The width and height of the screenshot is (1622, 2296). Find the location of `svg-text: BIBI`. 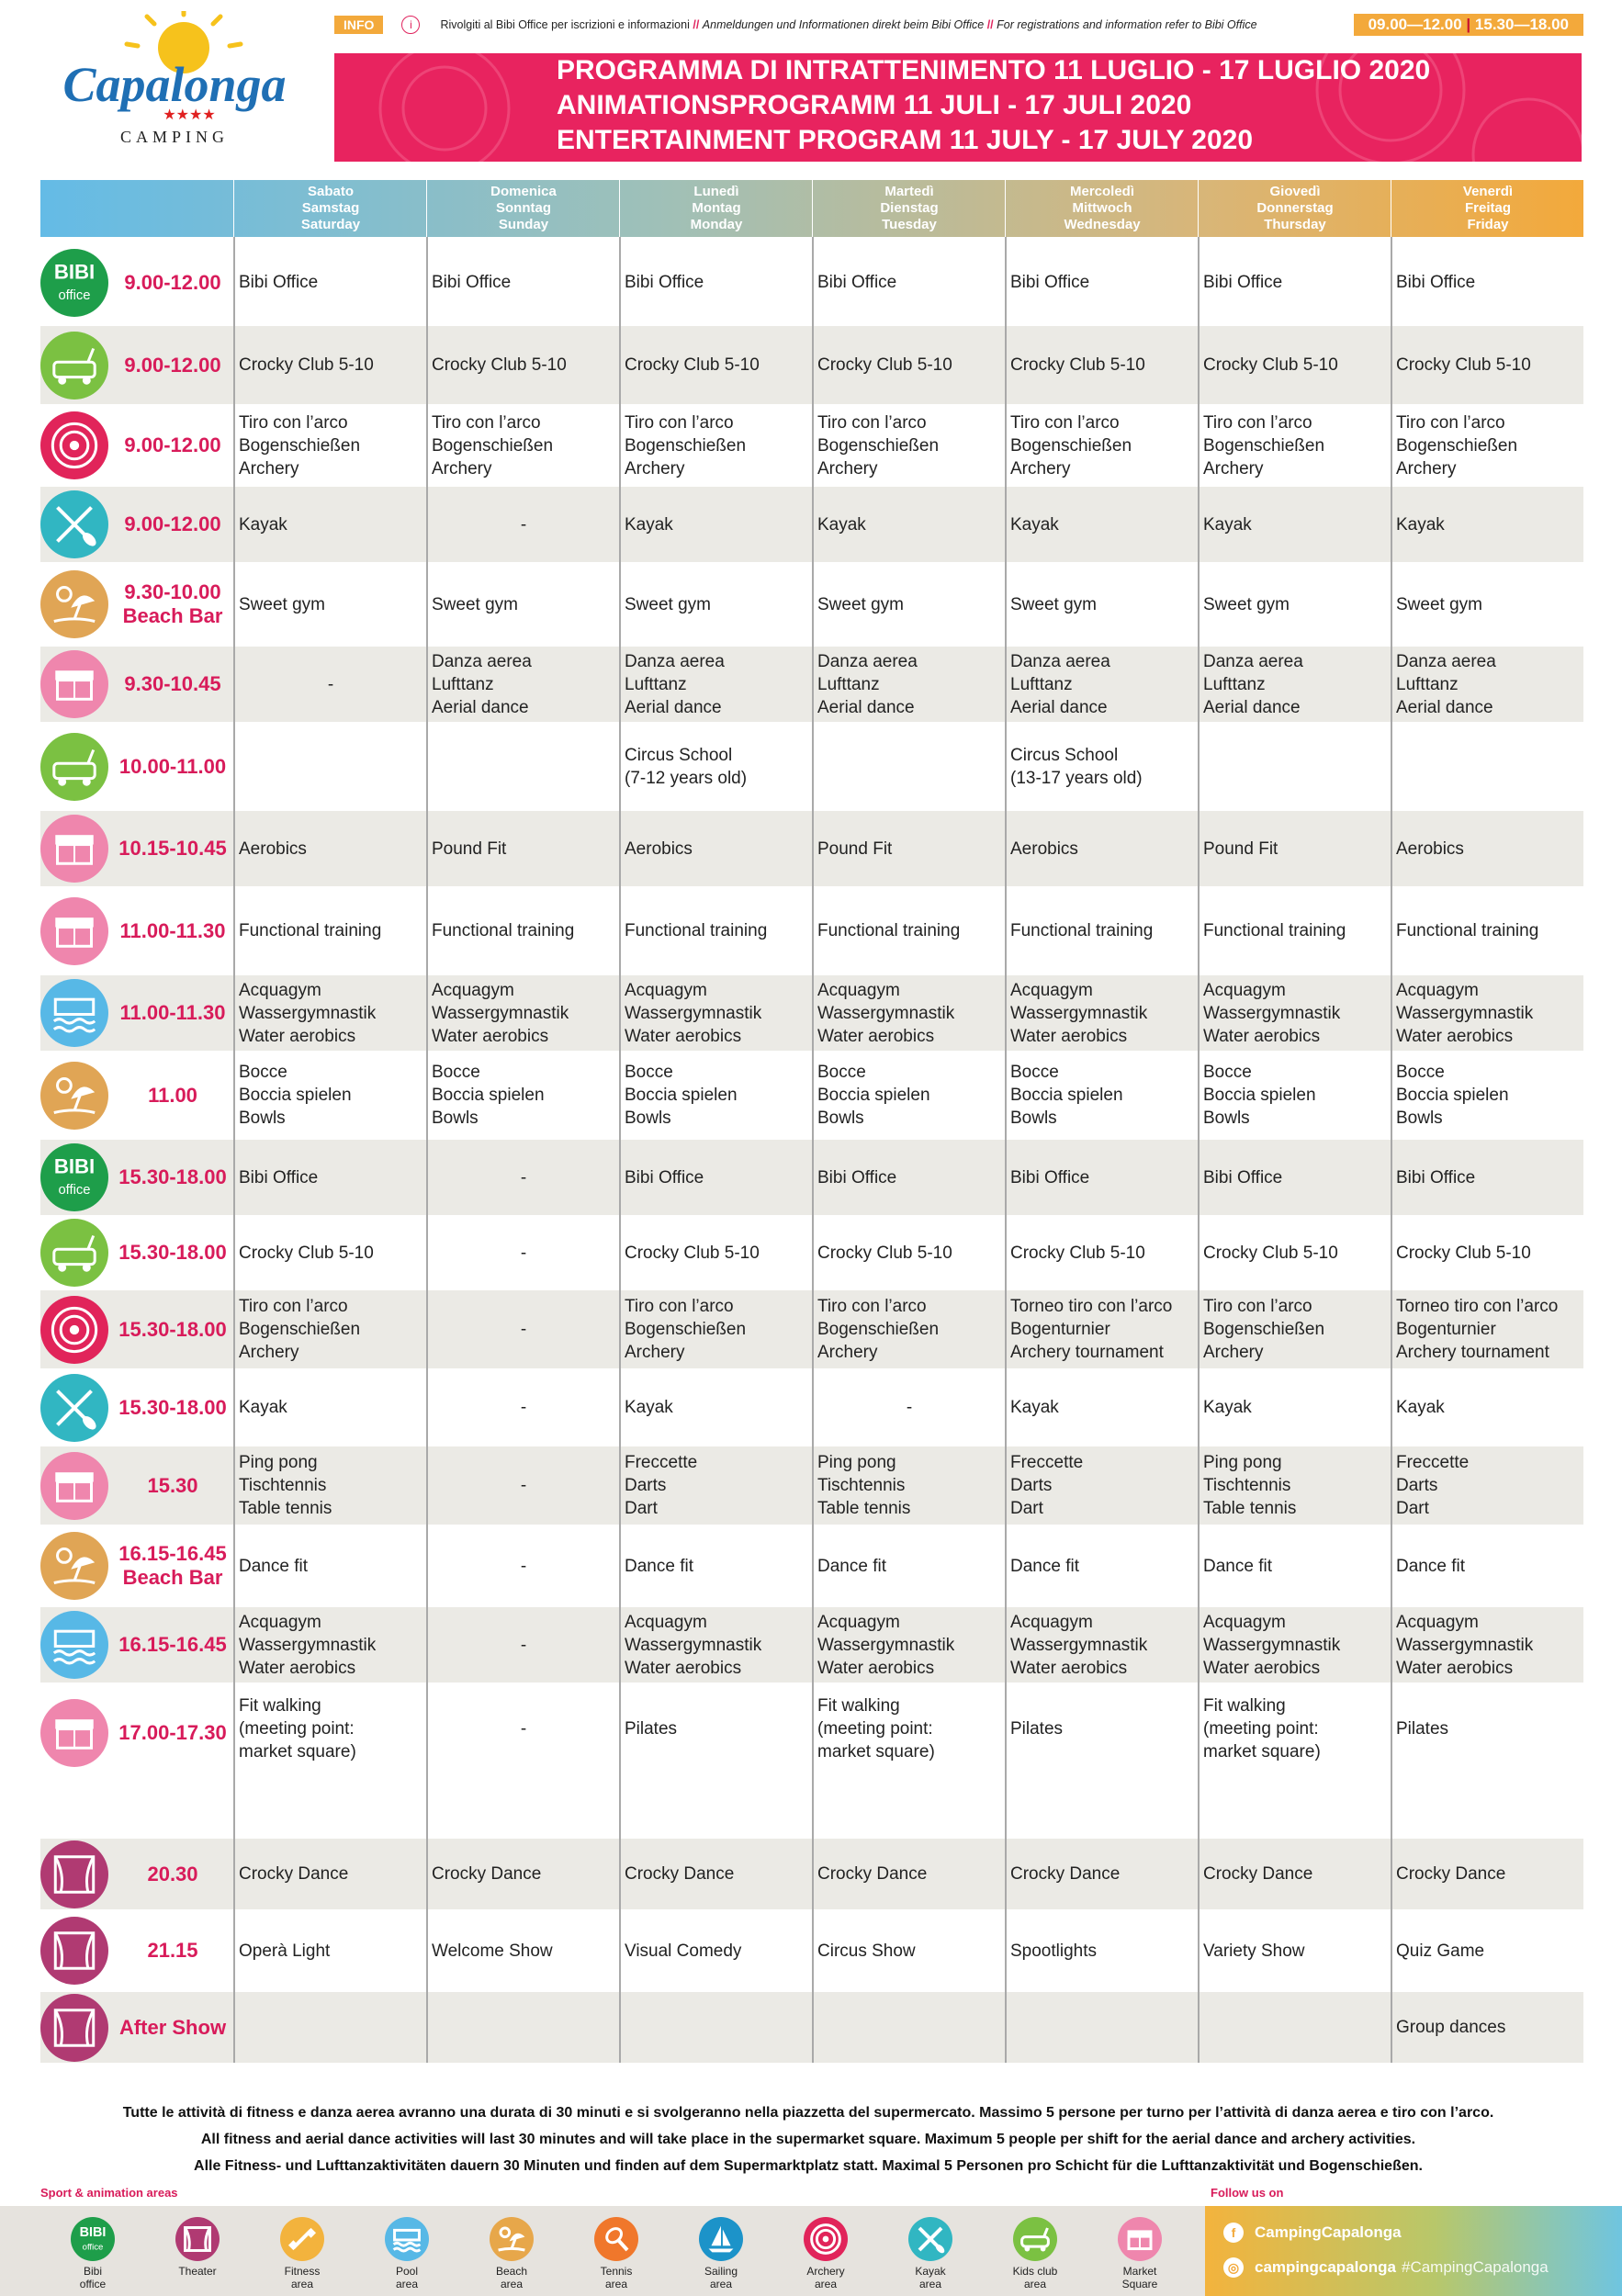

svg-text: BIBI is located at coordinates (93, 2233).